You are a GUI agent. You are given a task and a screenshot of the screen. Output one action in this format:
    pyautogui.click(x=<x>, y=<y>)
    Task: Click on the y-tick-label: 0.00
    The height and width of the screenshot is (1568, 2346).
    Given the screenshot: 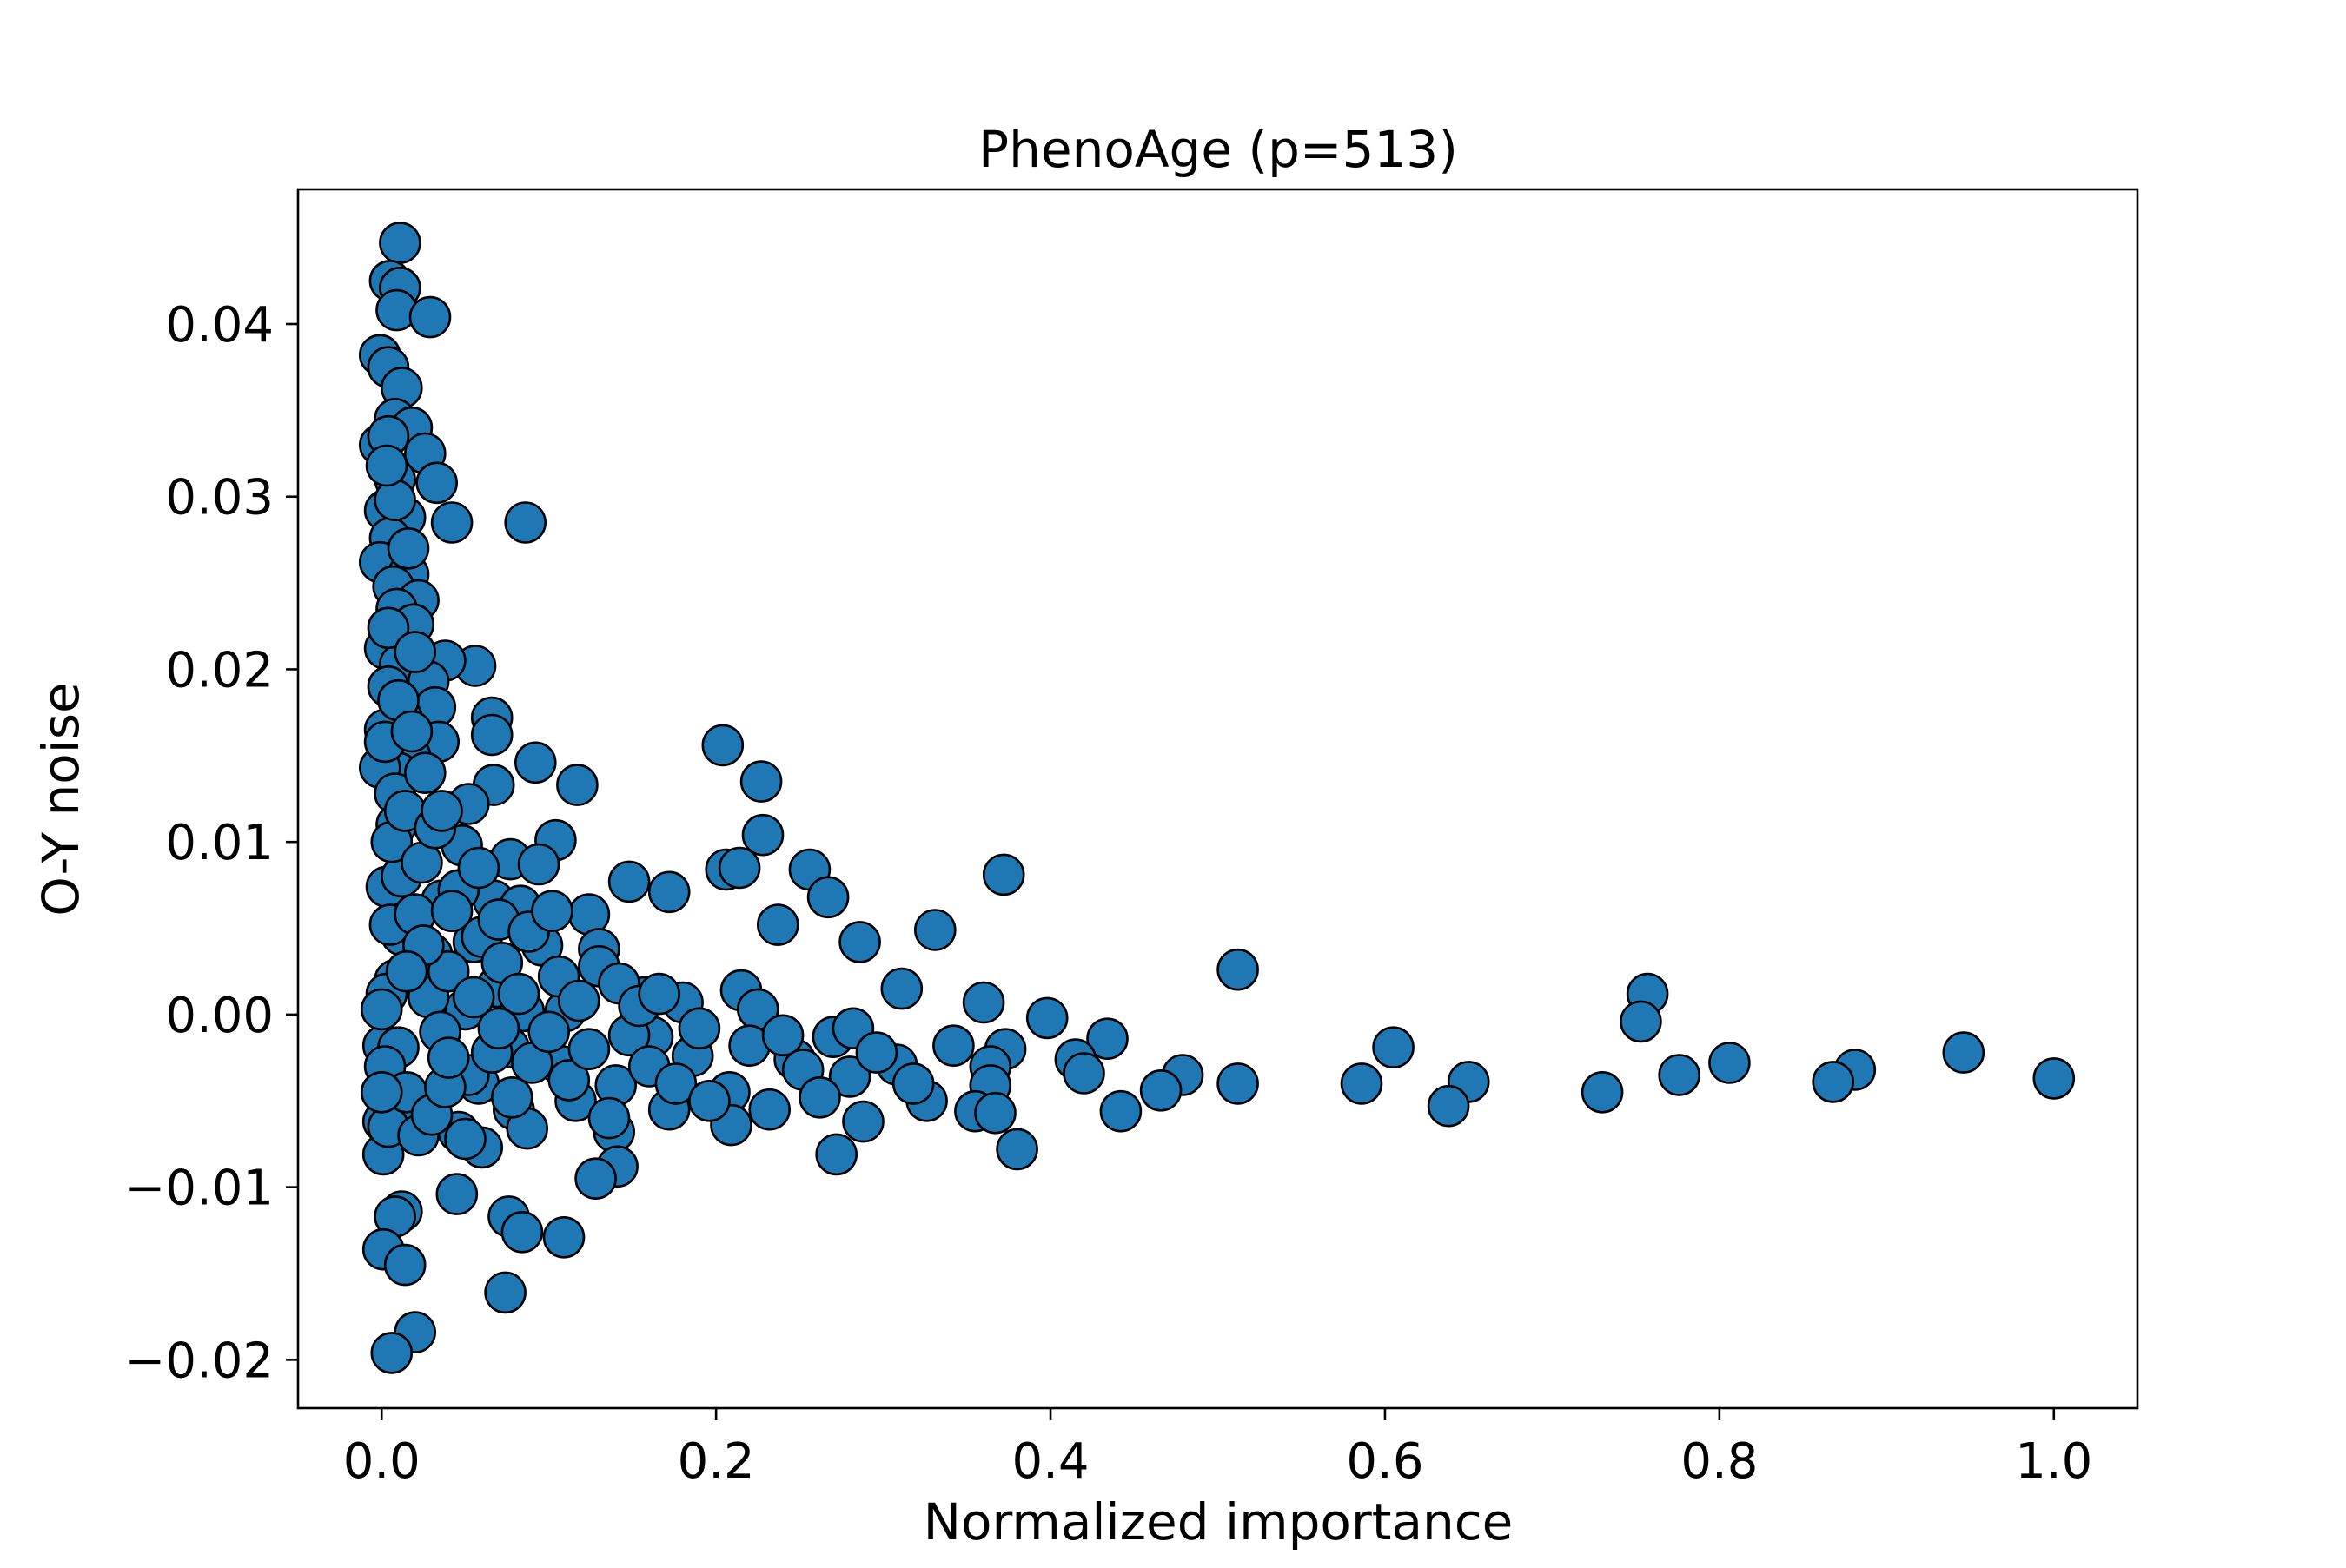 What is the action you would take?
    pyautogui.click(x=220, y=1016)
    